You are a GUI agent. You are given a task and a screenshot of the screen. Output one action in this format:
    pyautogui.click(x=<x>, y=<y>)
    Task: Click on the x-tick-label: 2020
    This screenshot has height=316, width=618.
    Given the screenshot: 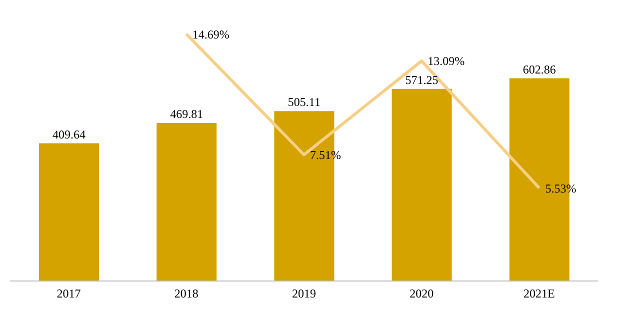 What is the action you would take?
    pyautogui.click(x=422, y=293)
    